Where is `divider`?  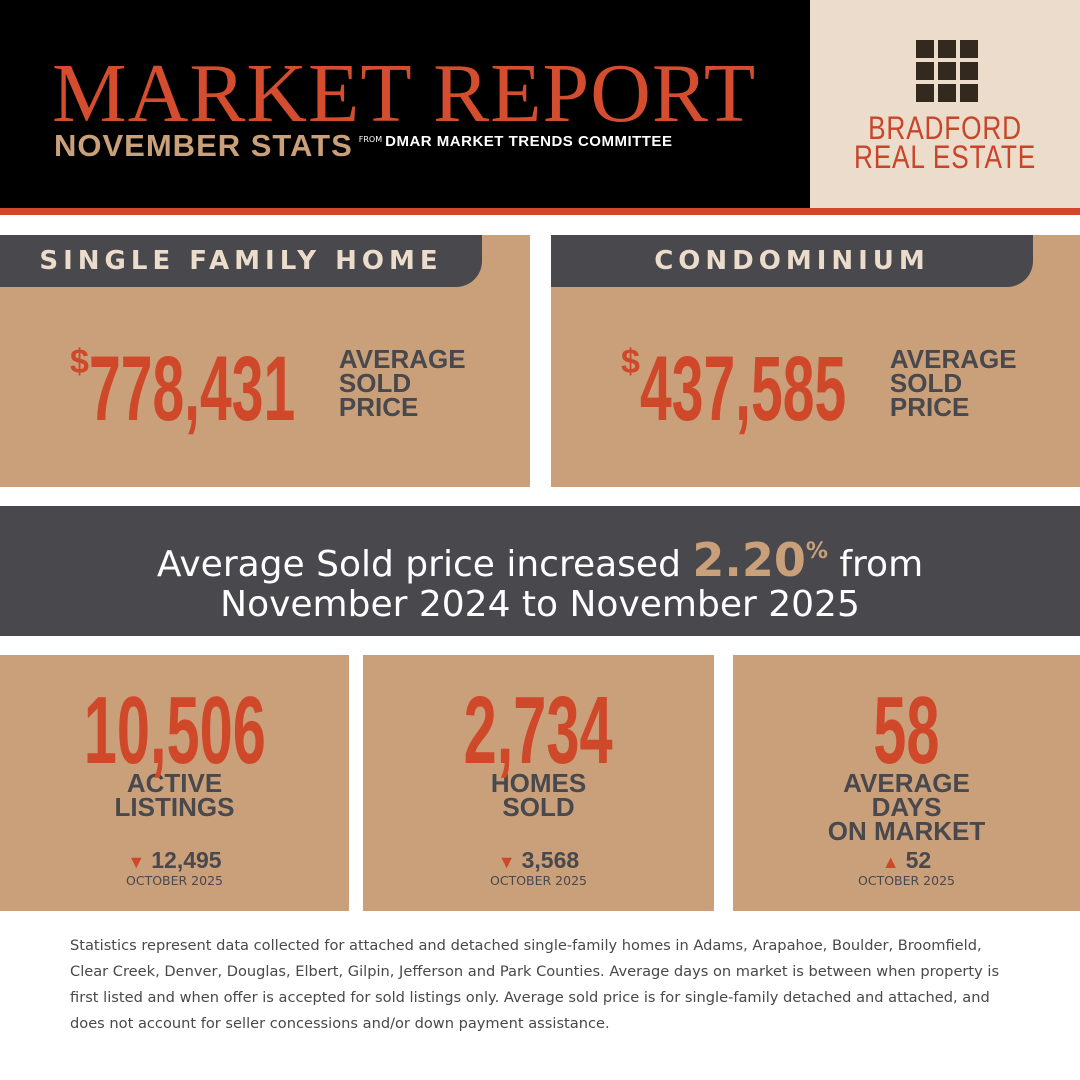
divider is located at coordinates (540, 211).